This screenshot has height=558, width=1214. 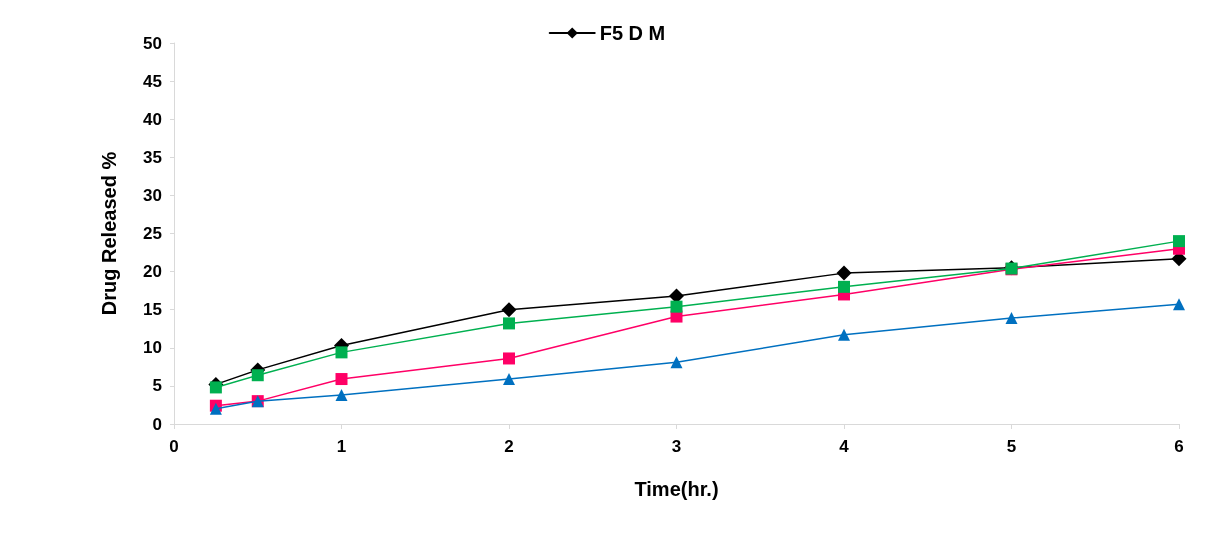 I want to click on x-tick-label: 5, so click(x=1011, y=446).